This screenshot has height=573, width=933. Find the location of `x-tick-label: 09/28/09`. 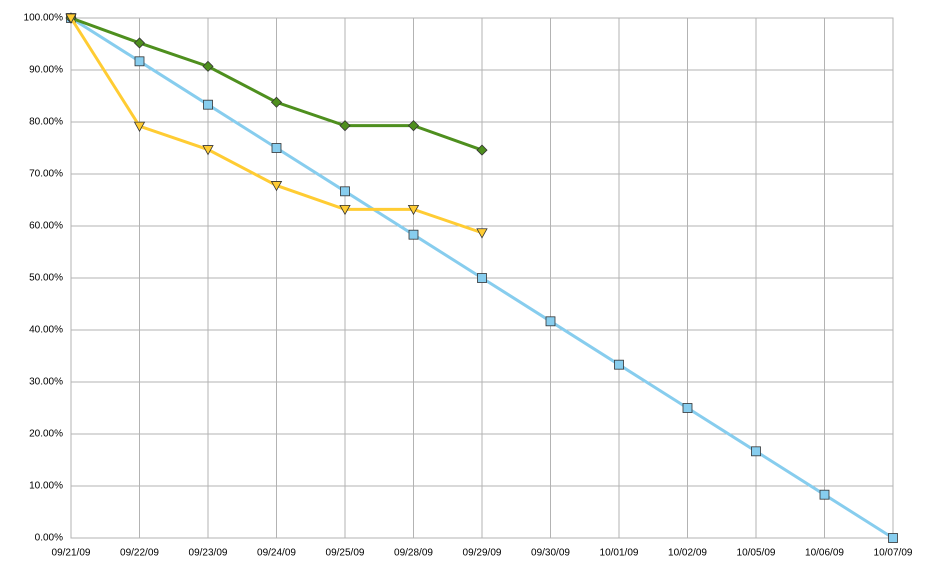

x-tick-label: 09/28/09 is located at coordinates (413, 553).